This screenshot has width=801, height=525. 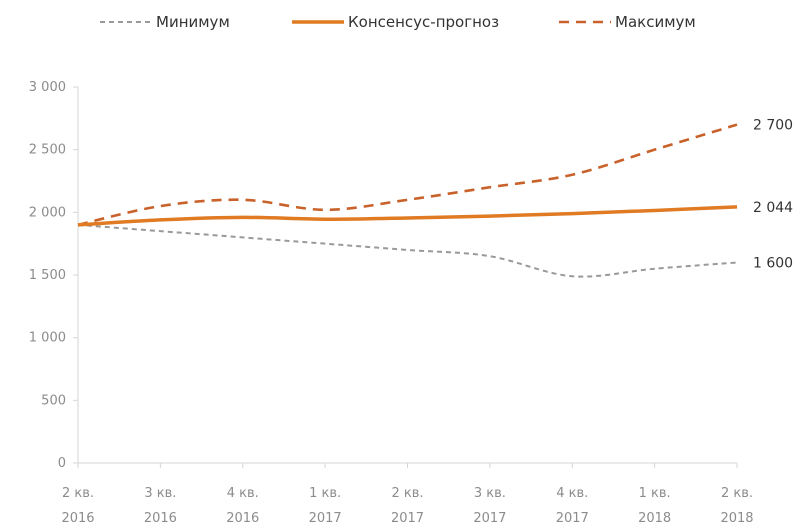 I want to click on y-tick-label: 0, so click(x=62, y=463).